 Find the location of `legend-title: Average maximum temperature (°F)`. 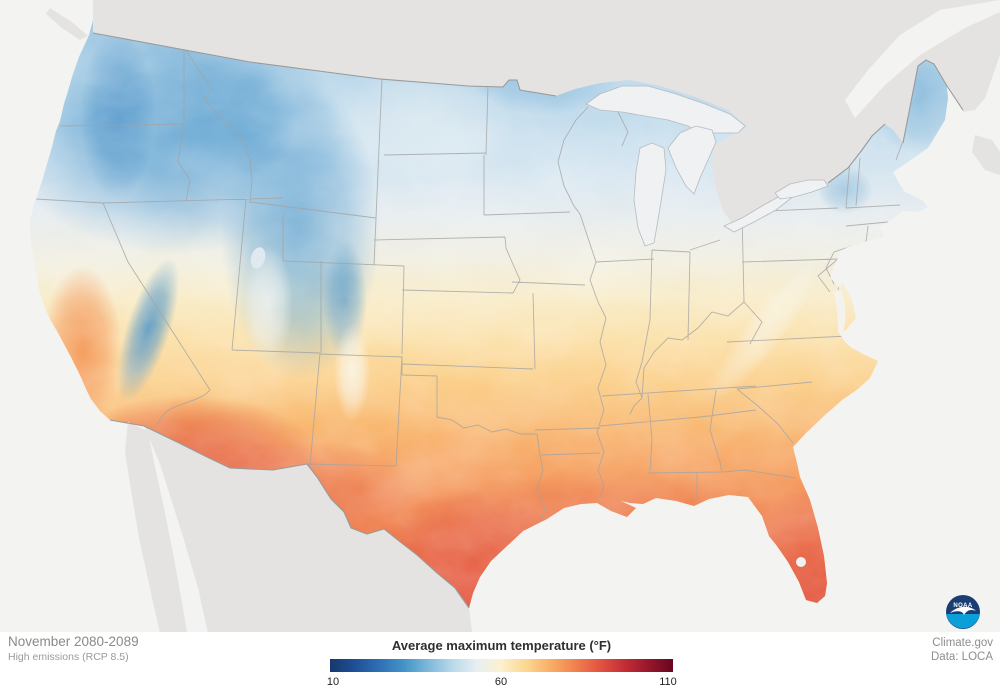

legend-title: Average maximum temperature (°F) is located at coordinates (501, 645).